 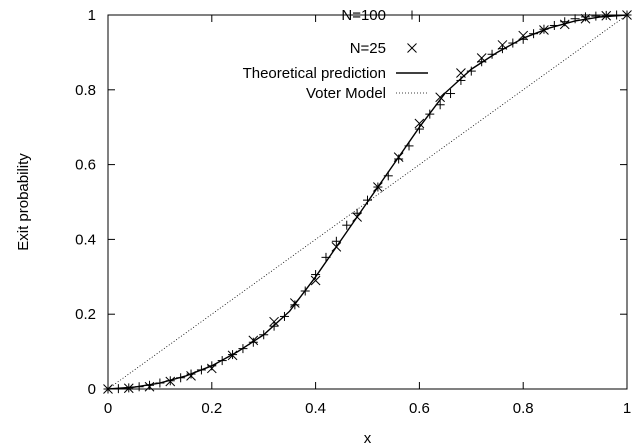 What do you see at coordinates (363, 15) in the screenshot?
I see `legend-label-n100: N=100` at bounding box center [363, 15].